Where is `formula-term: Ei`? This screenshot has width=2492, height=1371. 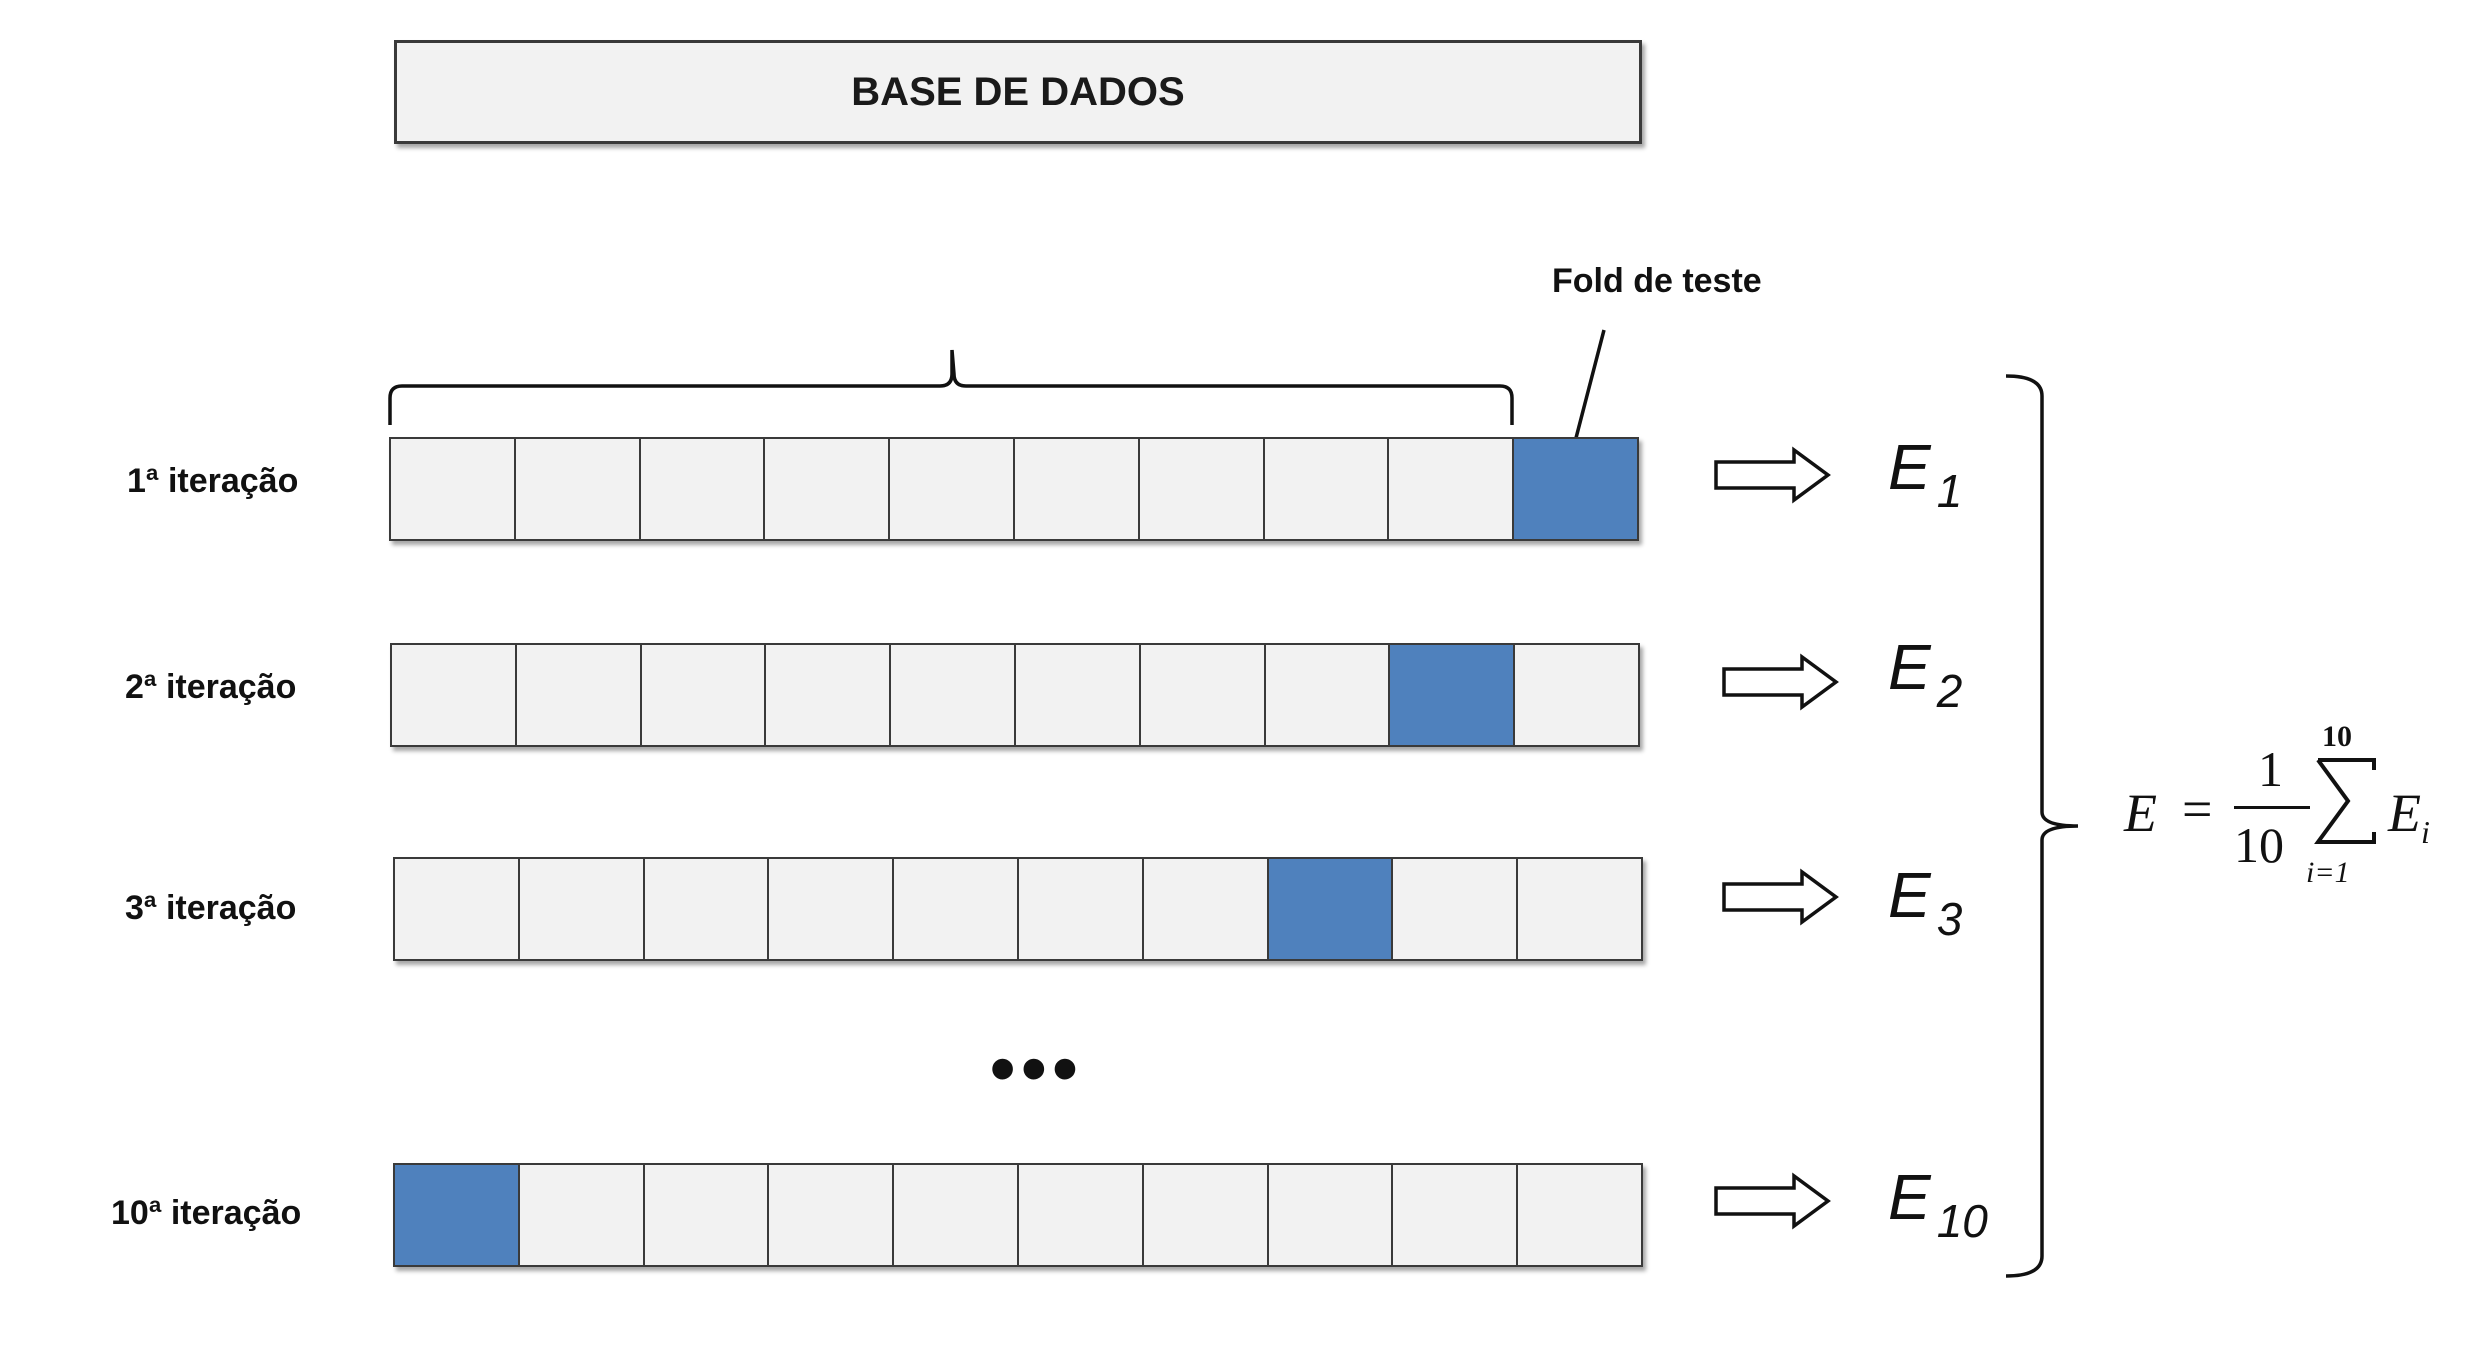
formula-term: Ei is located at coordinates (2409, 816).